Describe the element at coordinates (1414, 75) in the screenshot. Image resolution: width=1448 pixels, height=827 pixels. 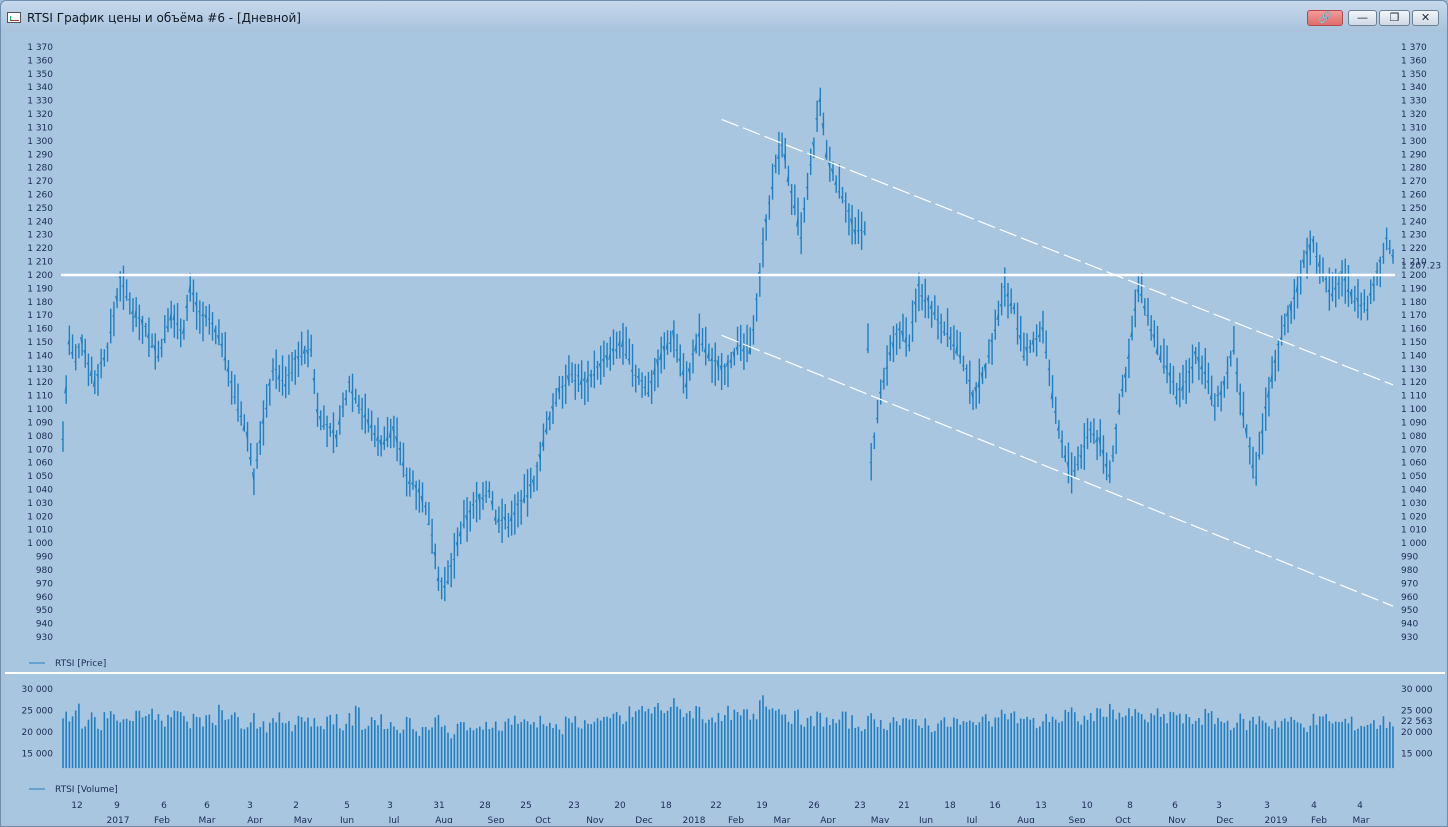
I see `price-tick-right: 1 350` at that location.